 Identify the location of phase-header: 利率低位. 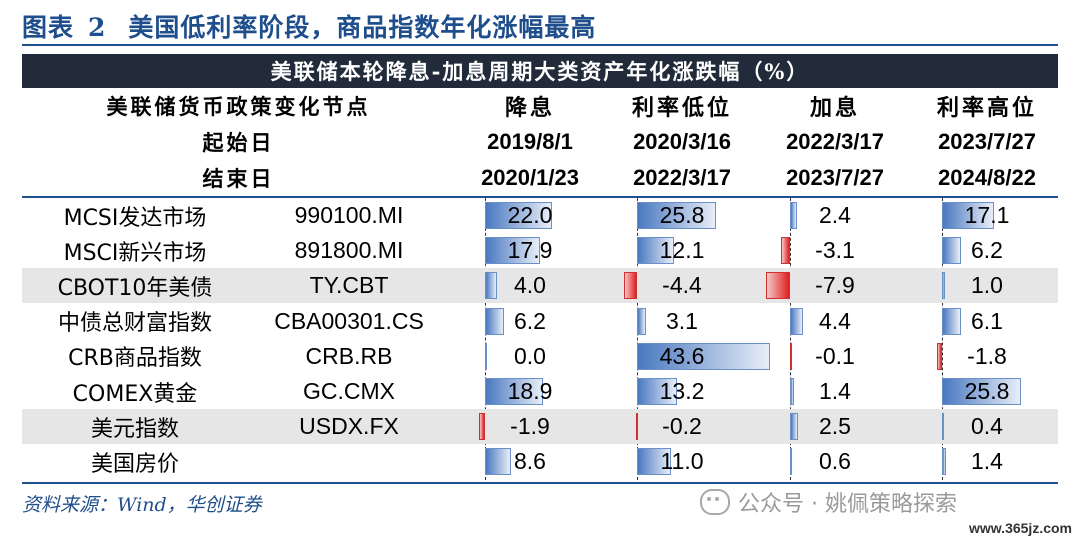
(681, 108).